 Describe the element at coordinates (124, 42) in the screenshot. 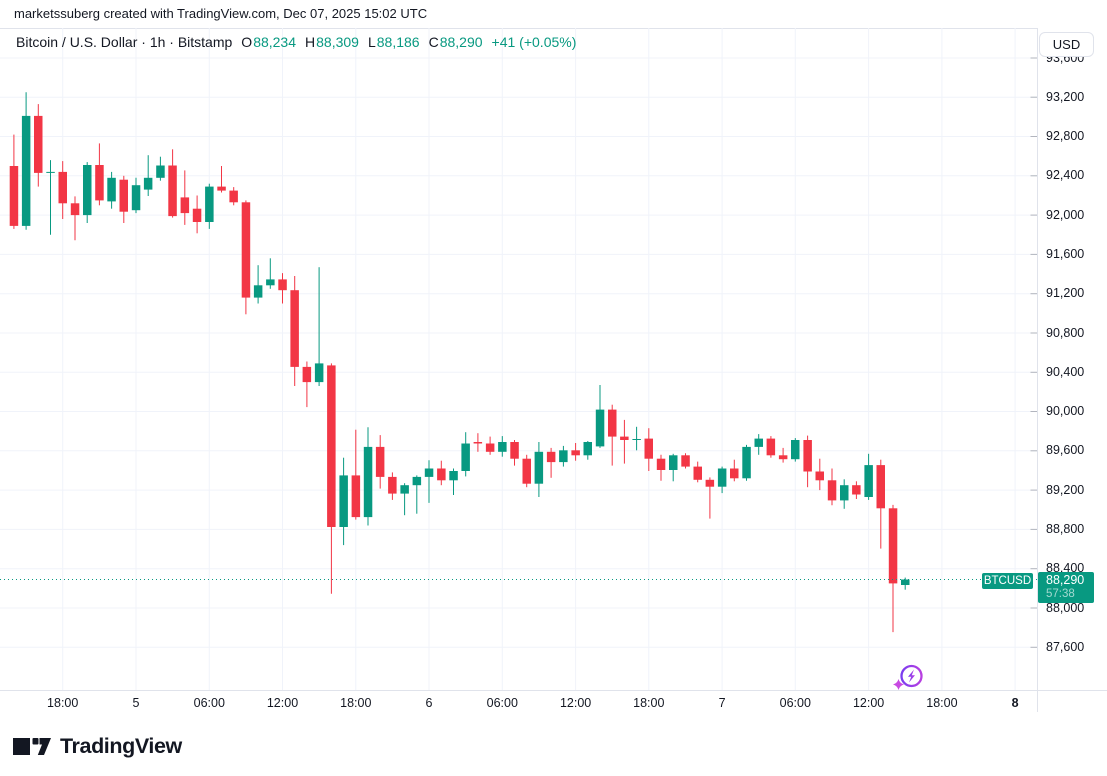

I see `symbol-title: Bitcoin / U.S. Dollar · 1h · Bitstamp` at that location.